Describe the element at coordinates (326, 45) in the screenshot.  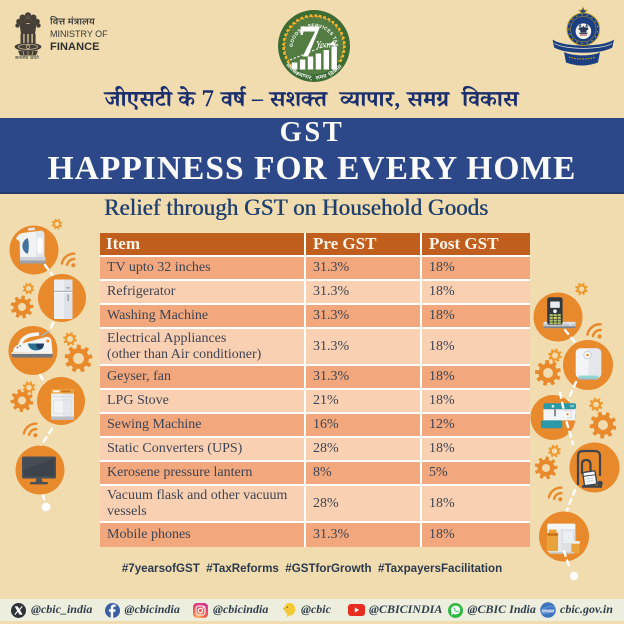
I see `svg-text: Years` at that location.